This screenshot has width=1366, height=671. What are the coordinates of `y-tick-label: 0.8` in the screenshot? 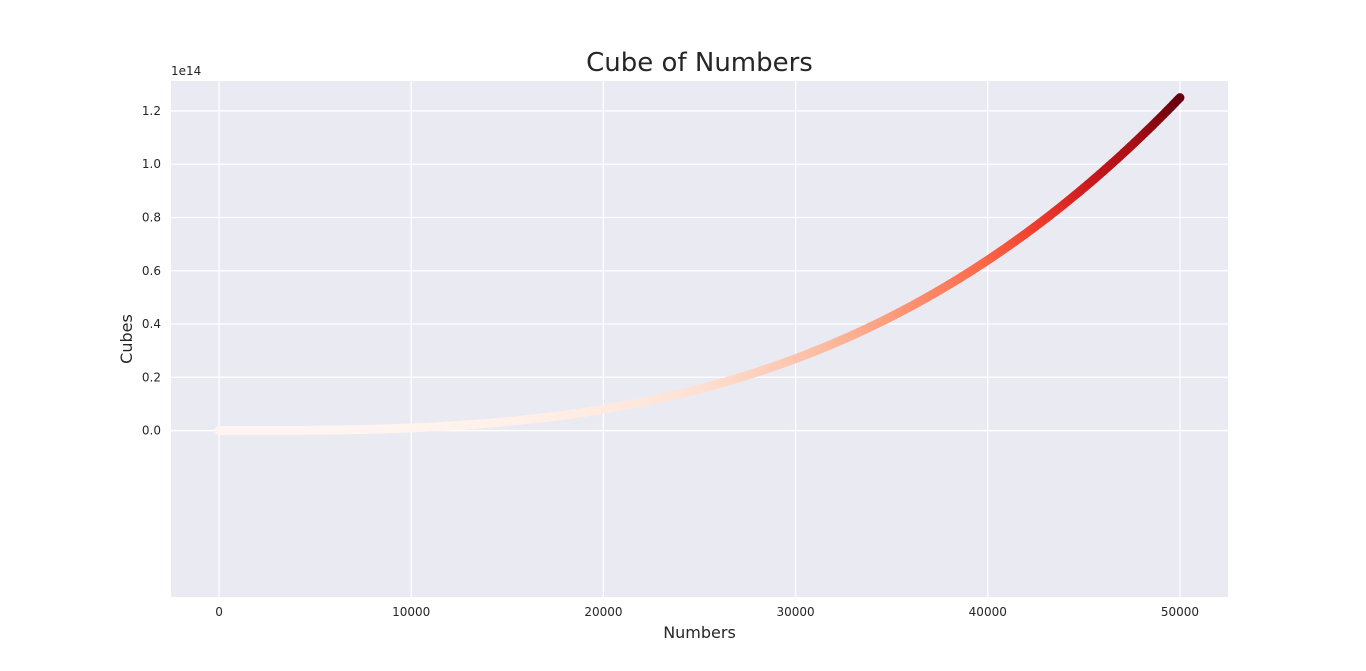 It's located at (151, 217).